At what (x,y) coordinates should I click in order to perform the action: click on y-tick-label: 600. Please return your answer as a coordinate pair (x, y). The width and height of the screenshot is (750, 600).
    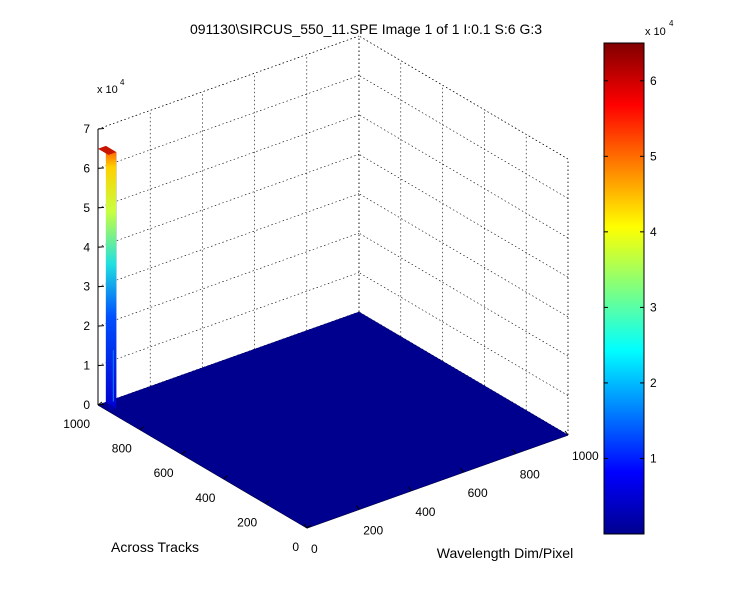
    Looking at the image, I should click on (164, 473).